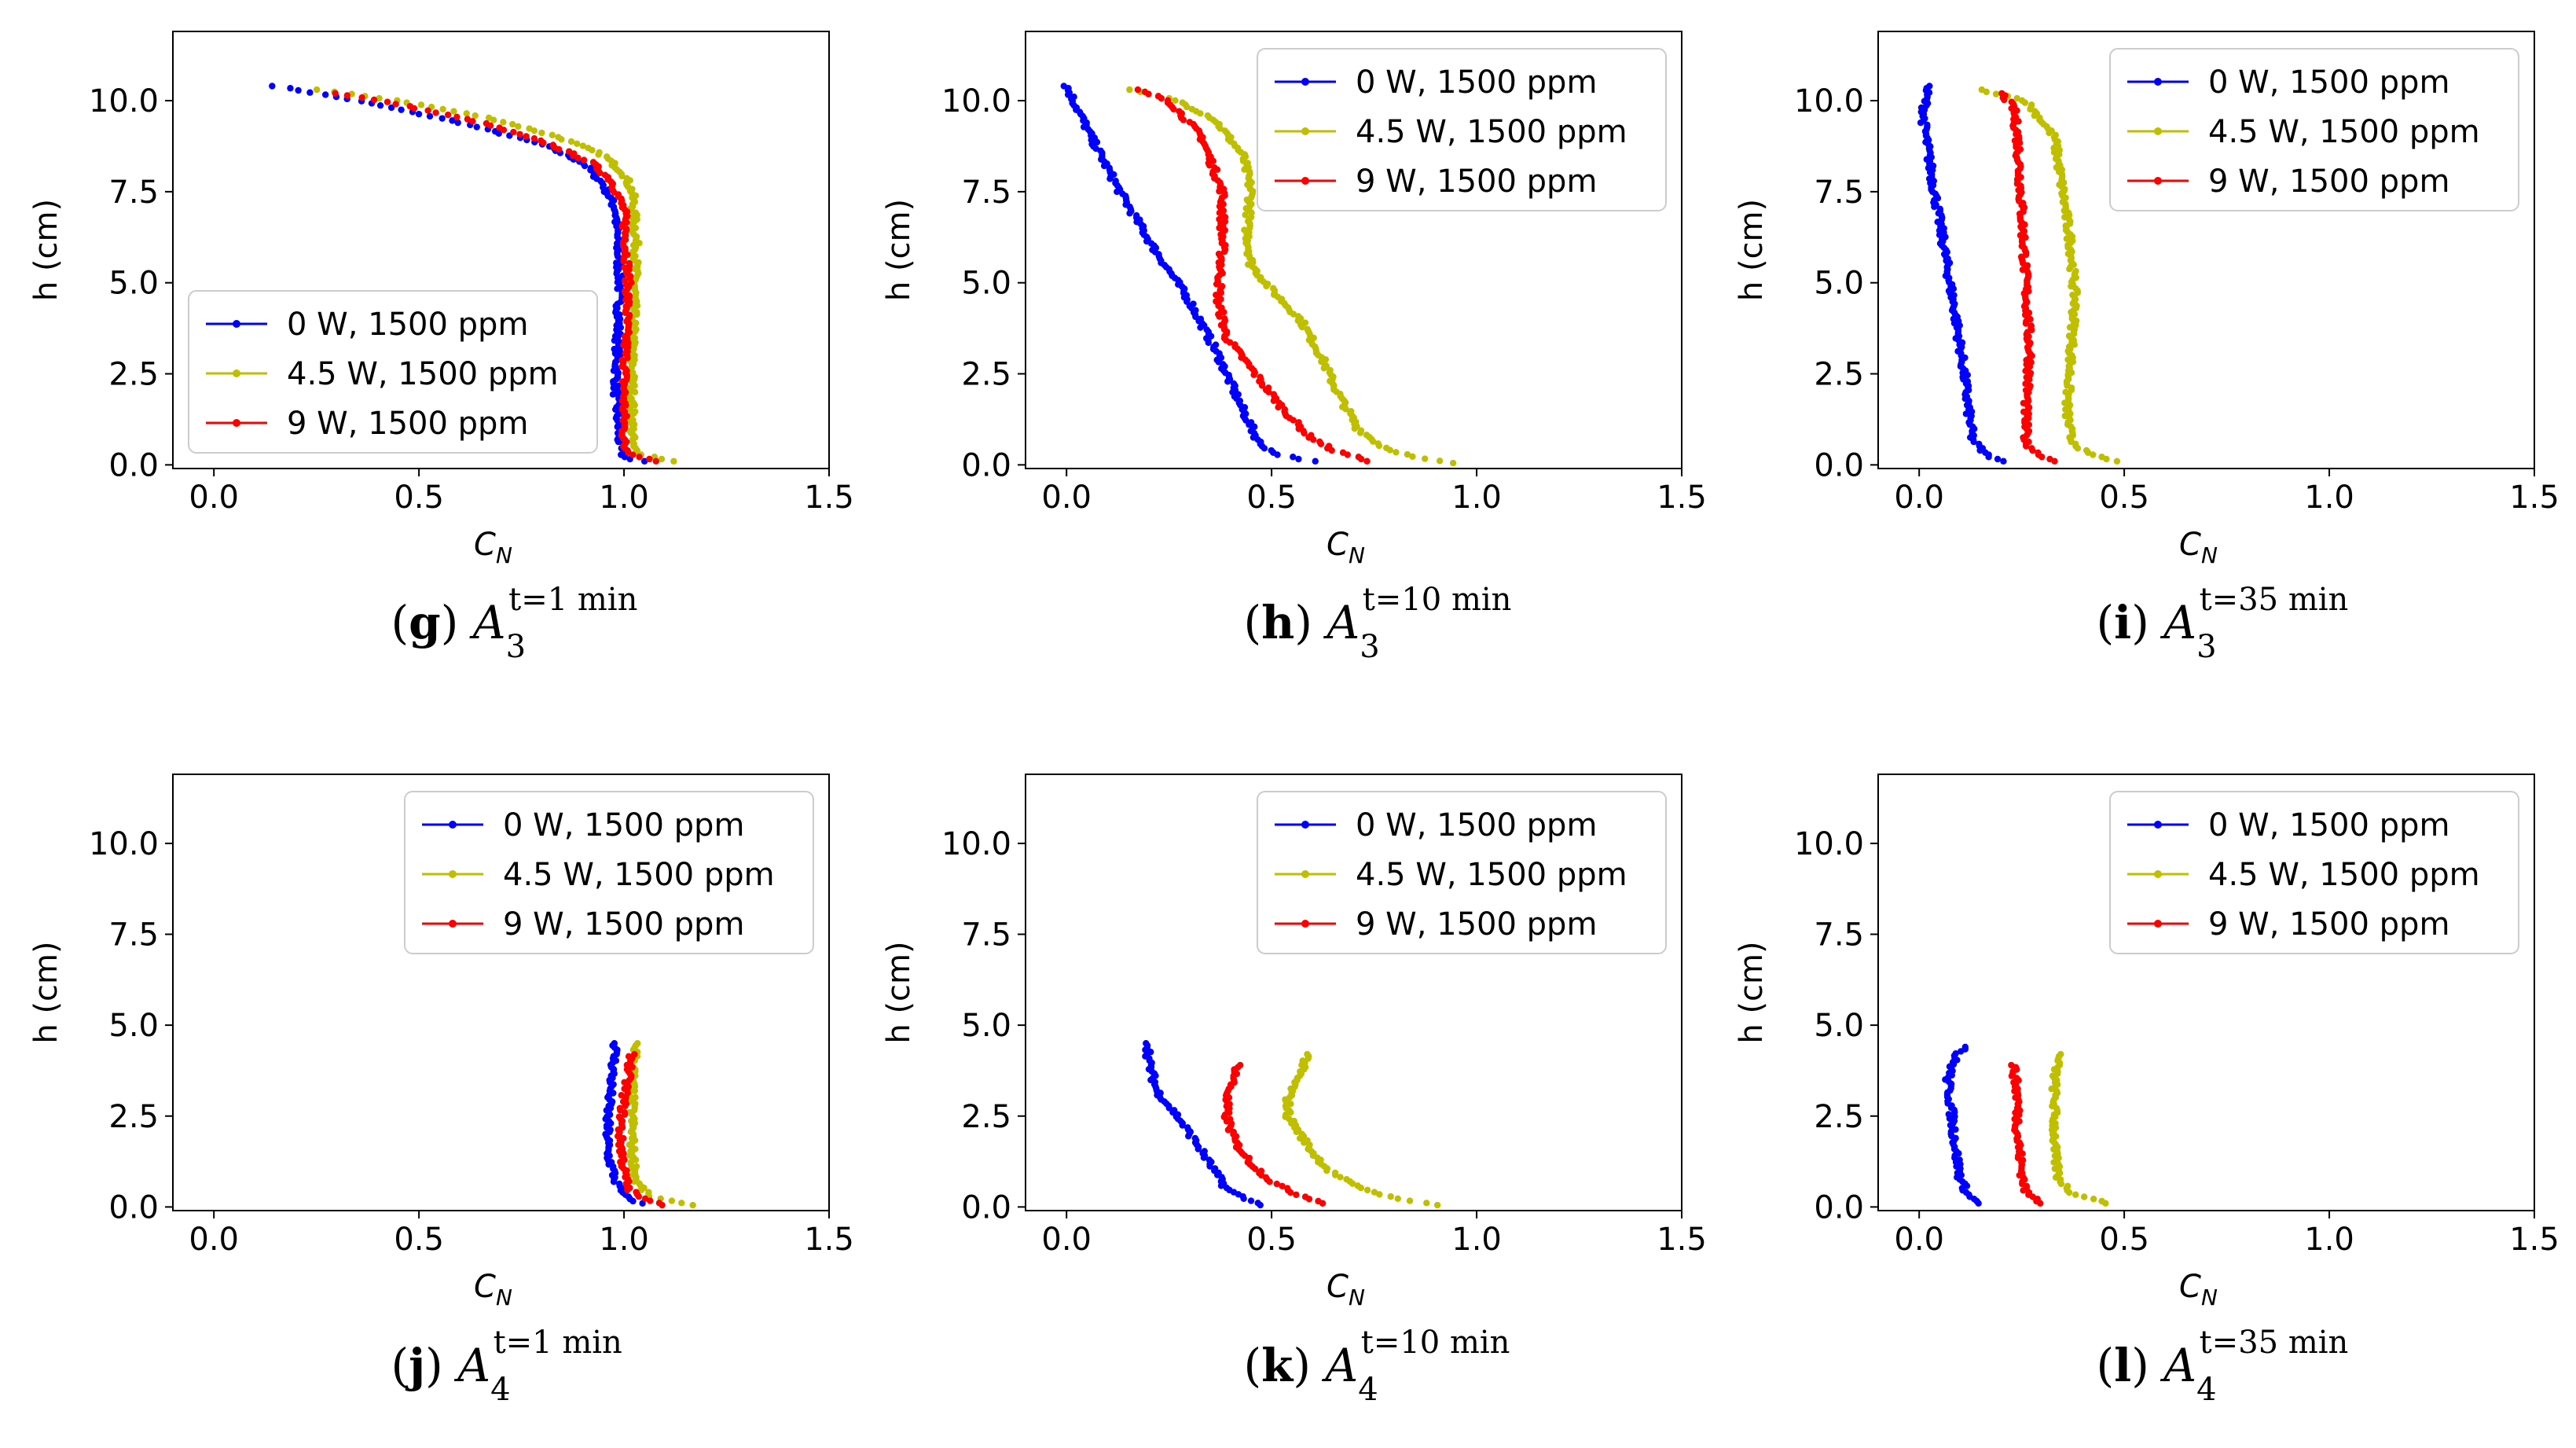  I want to click on panel-caption: (i) A3 t=35 min, so click(2223, 623).